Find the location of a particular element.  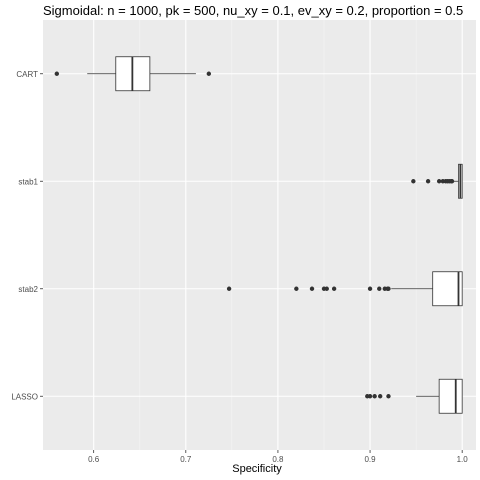

x-tick-label: 1.0 is located at coordinates (463, 459).